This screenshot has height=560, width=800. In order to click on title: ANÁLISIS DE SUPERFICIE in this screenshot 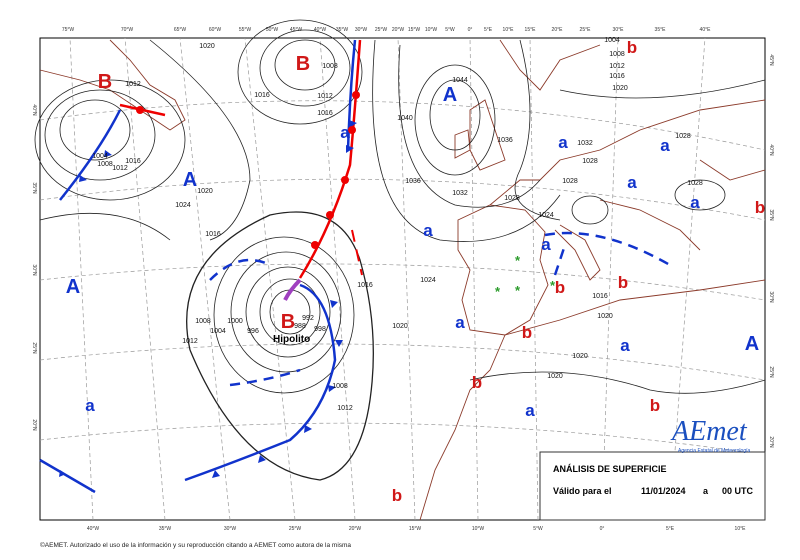, I will do `click(610, 469)`.